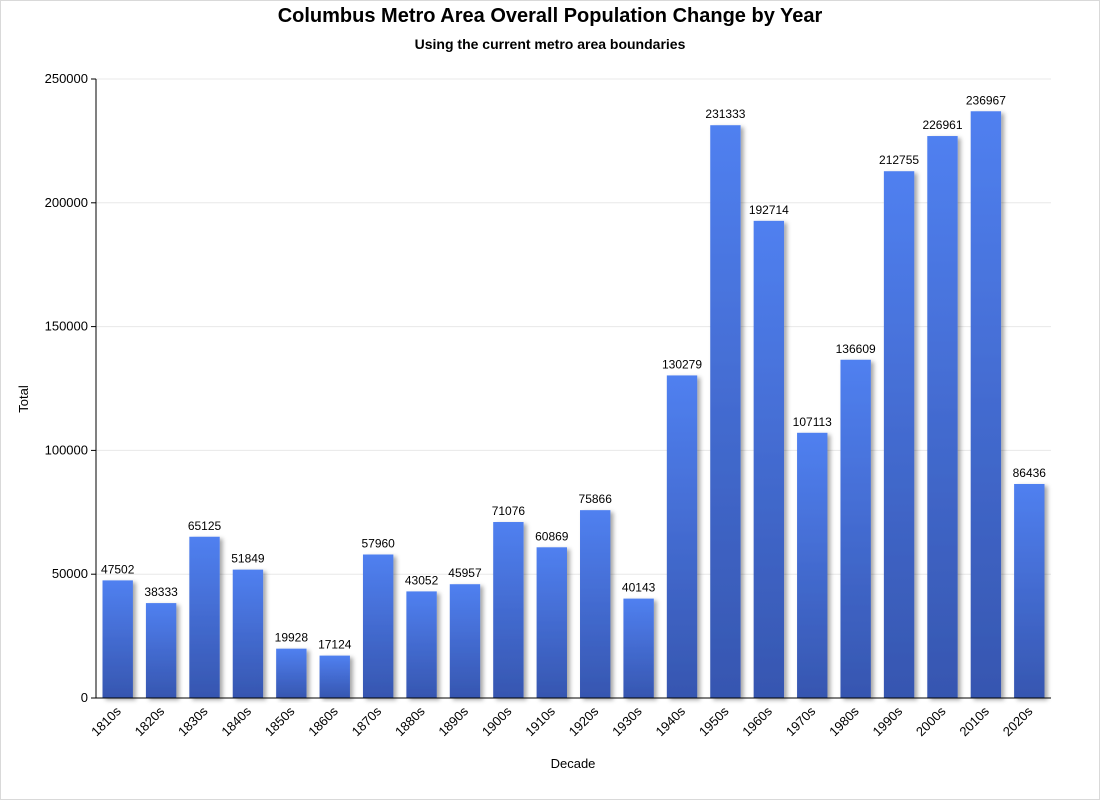 The height and width of the screenshot is (800, 1100). What do you see at coordinates (986, 100) in the screenshot?
I see `data-label-2010s: 236967` at bounding box center [986, 100].